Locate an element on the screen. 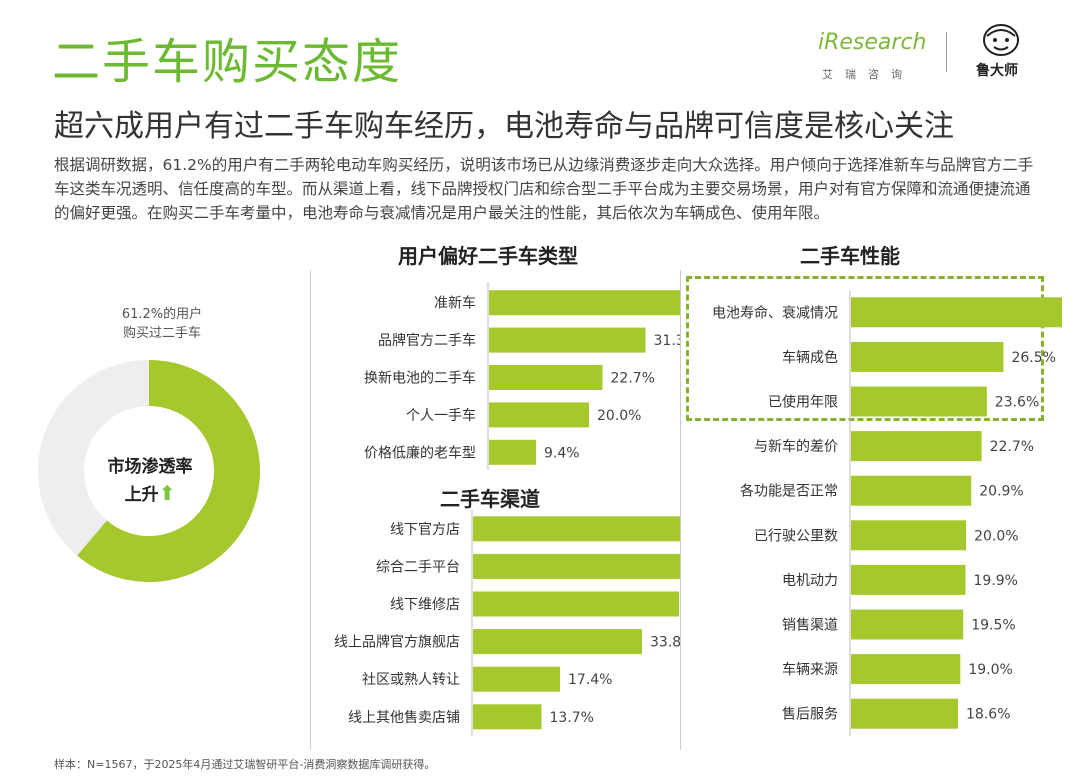 This screenshot has width=1080, height=776. bar-value-label: 19.0% is located at coordinates (990, 670).